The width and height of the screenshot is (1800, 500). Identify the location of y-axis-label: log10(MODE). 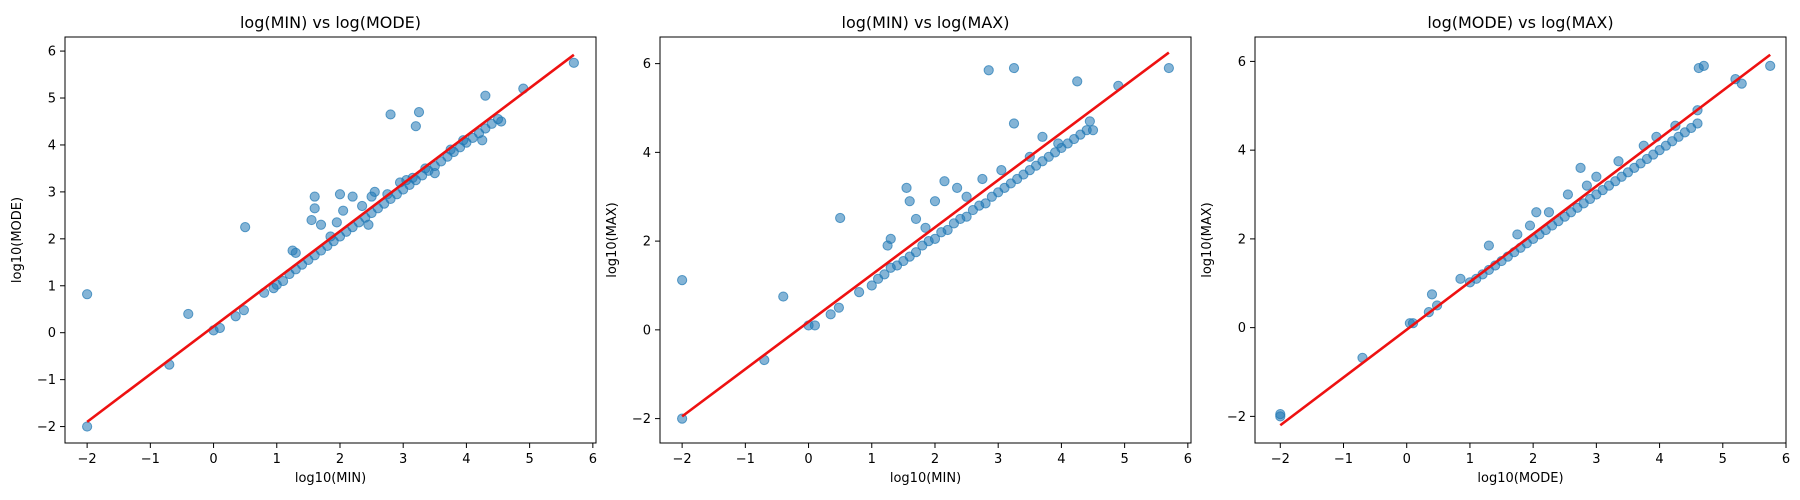
(17, 240).